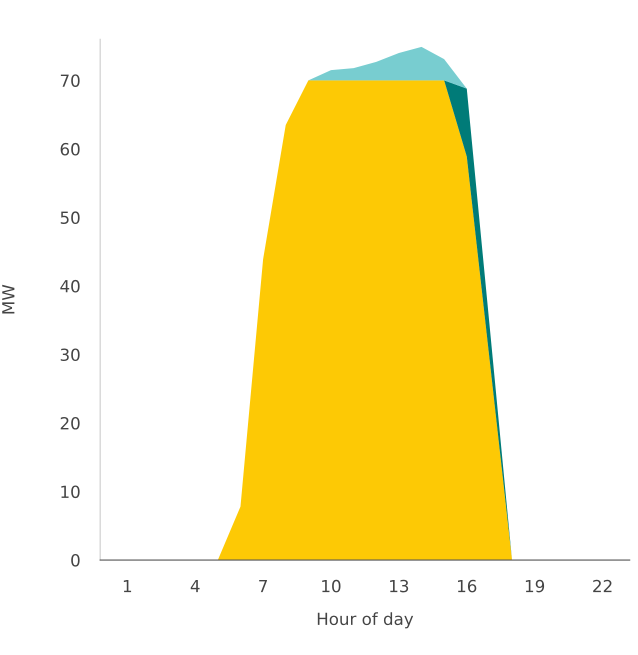  I want to click on x-tick-label: 4, so click(195, 586).